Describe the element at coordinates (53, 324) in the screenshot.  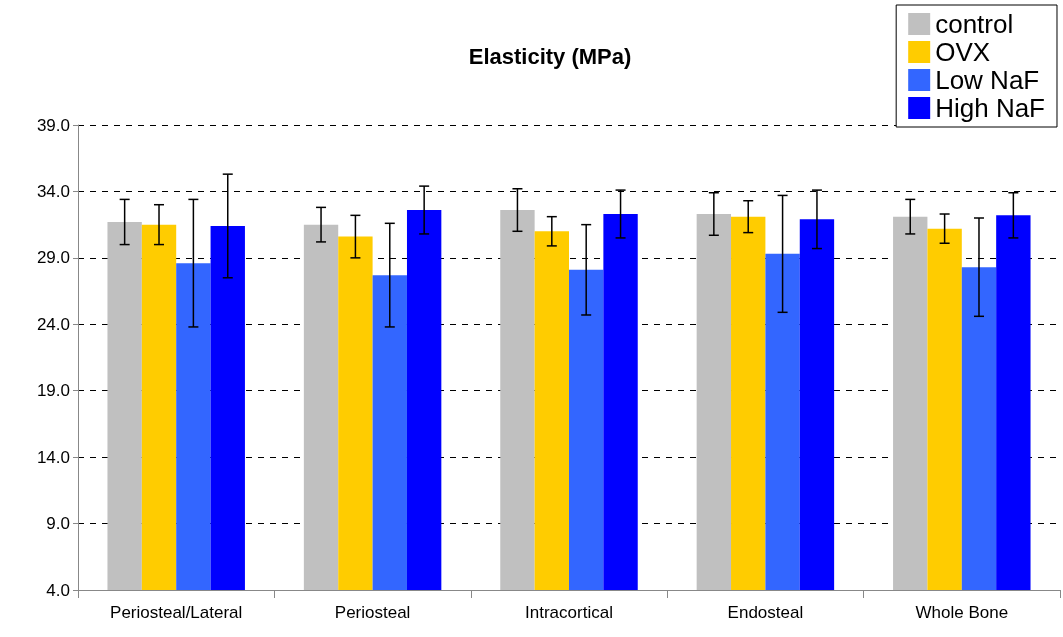
I see `y-tick-label: 24.0` at that location.